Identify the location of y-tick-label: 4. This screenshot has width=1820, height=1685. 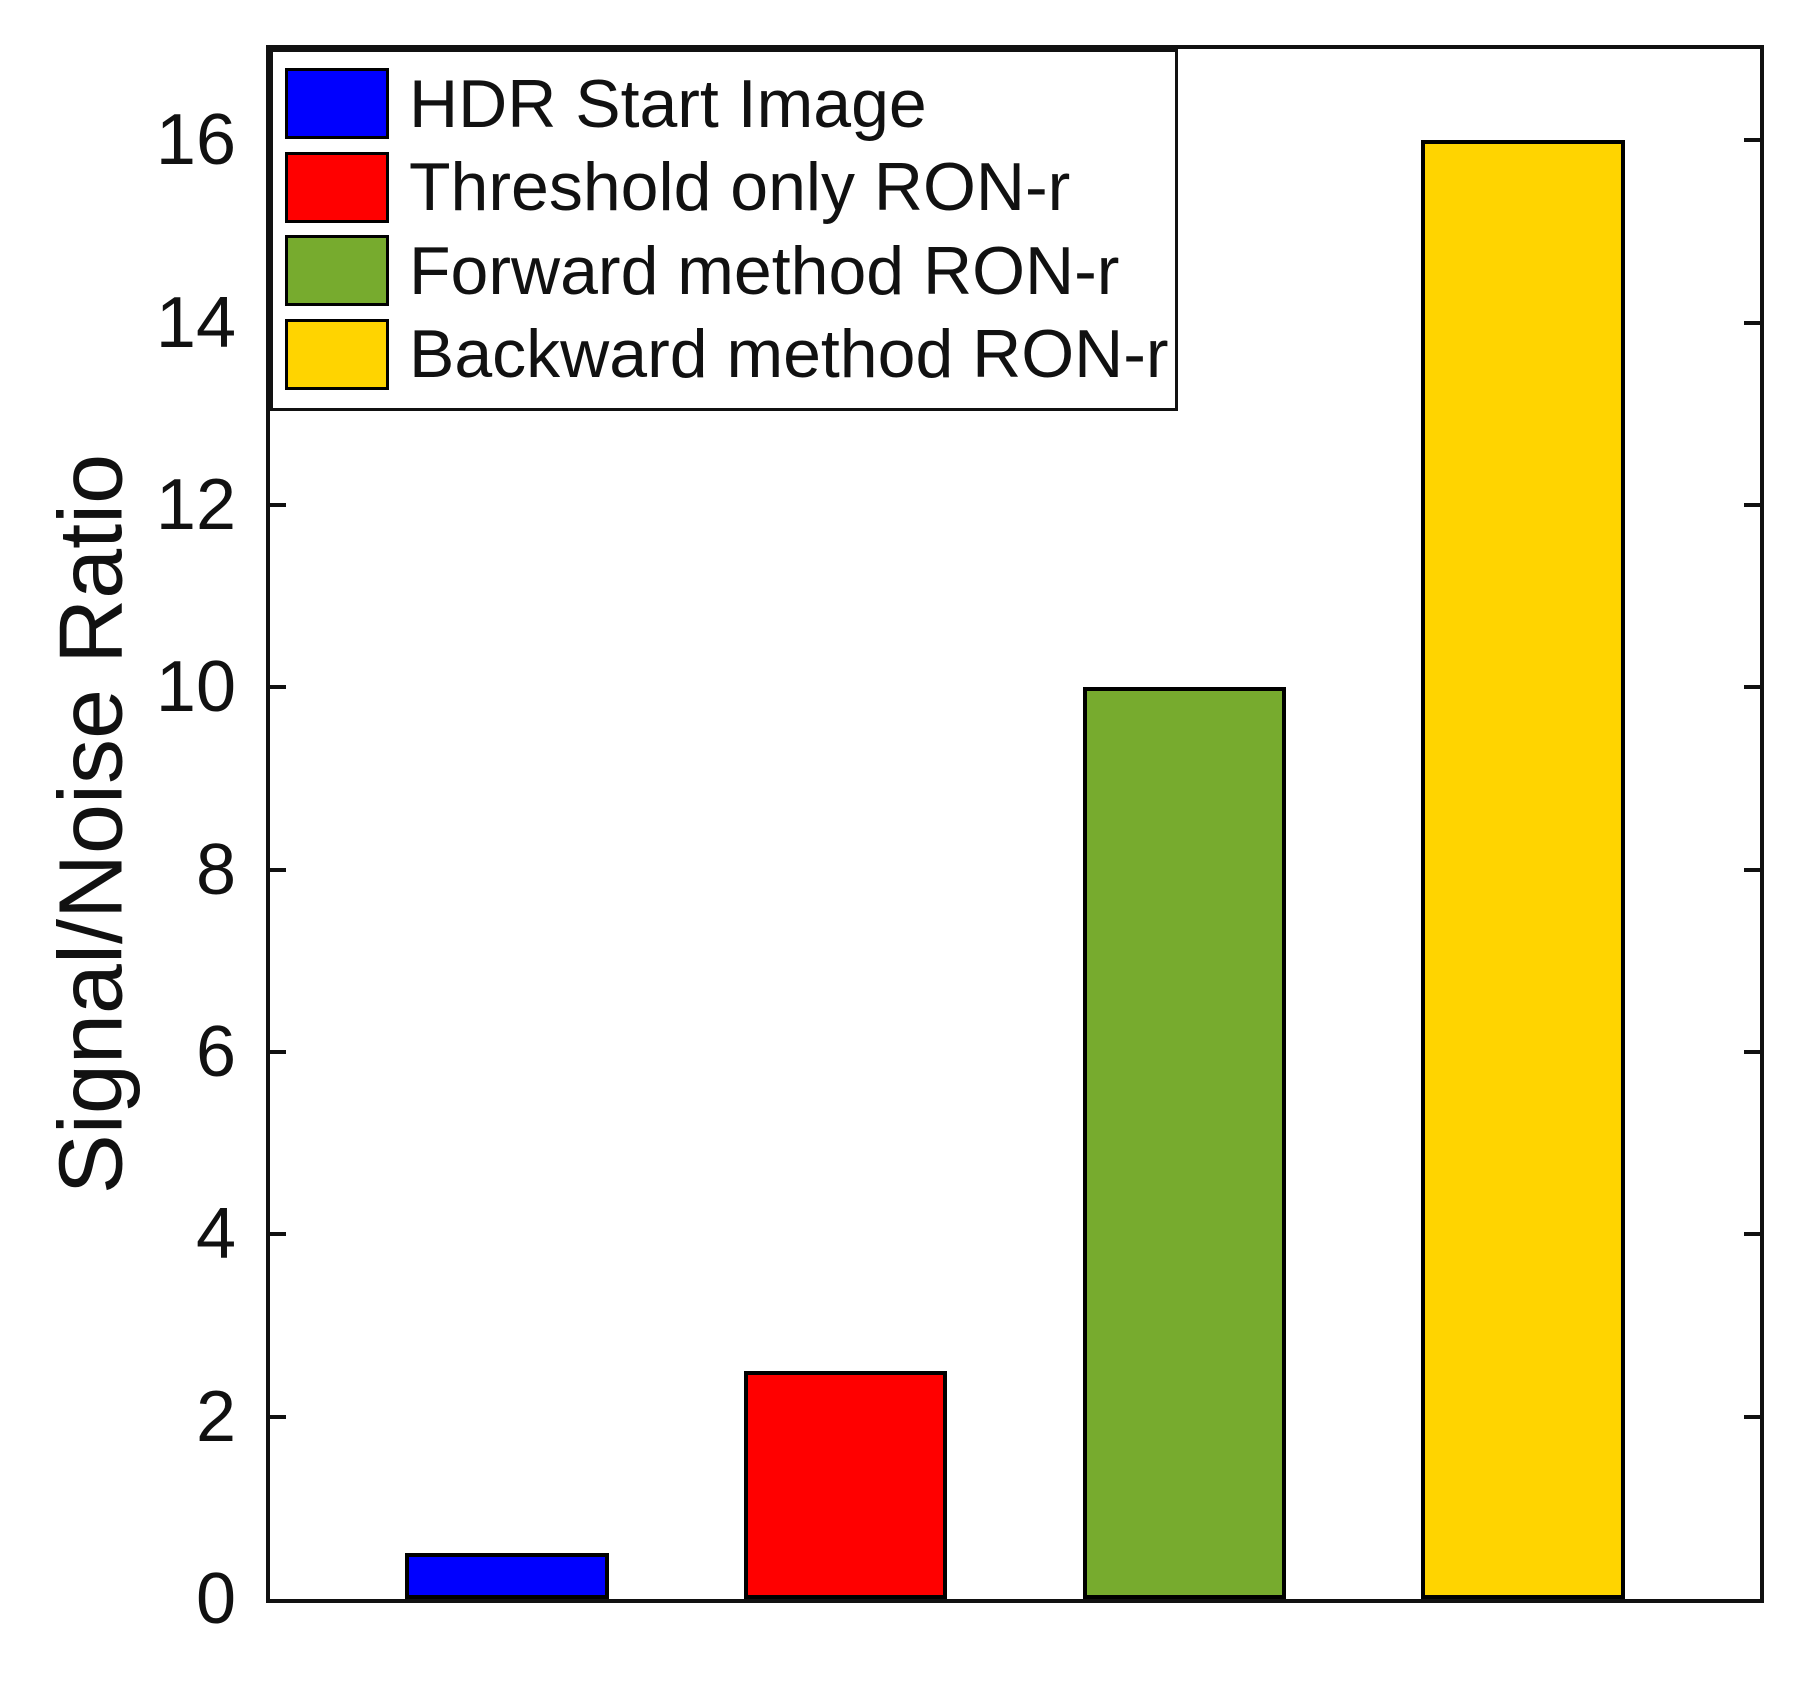
(215, 1234).